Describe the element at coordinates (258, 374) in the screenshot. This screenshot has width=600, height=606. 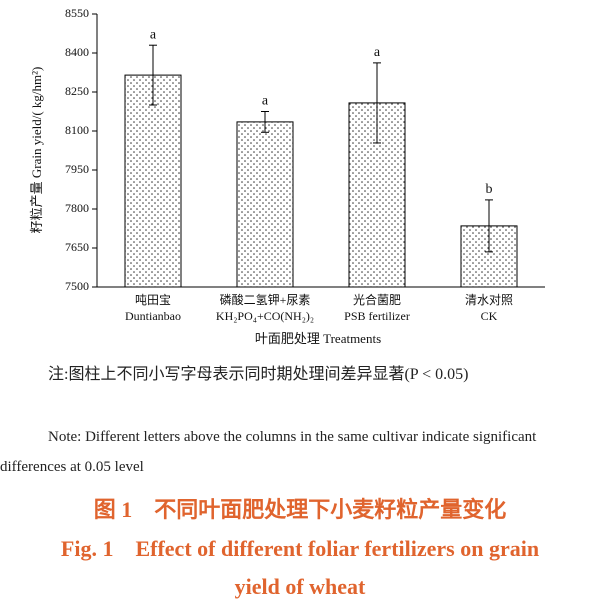
I see `note-cn: 注:图柱上不同小写字母表示同时期处理间差异显著(P < 0.05)` at that location.